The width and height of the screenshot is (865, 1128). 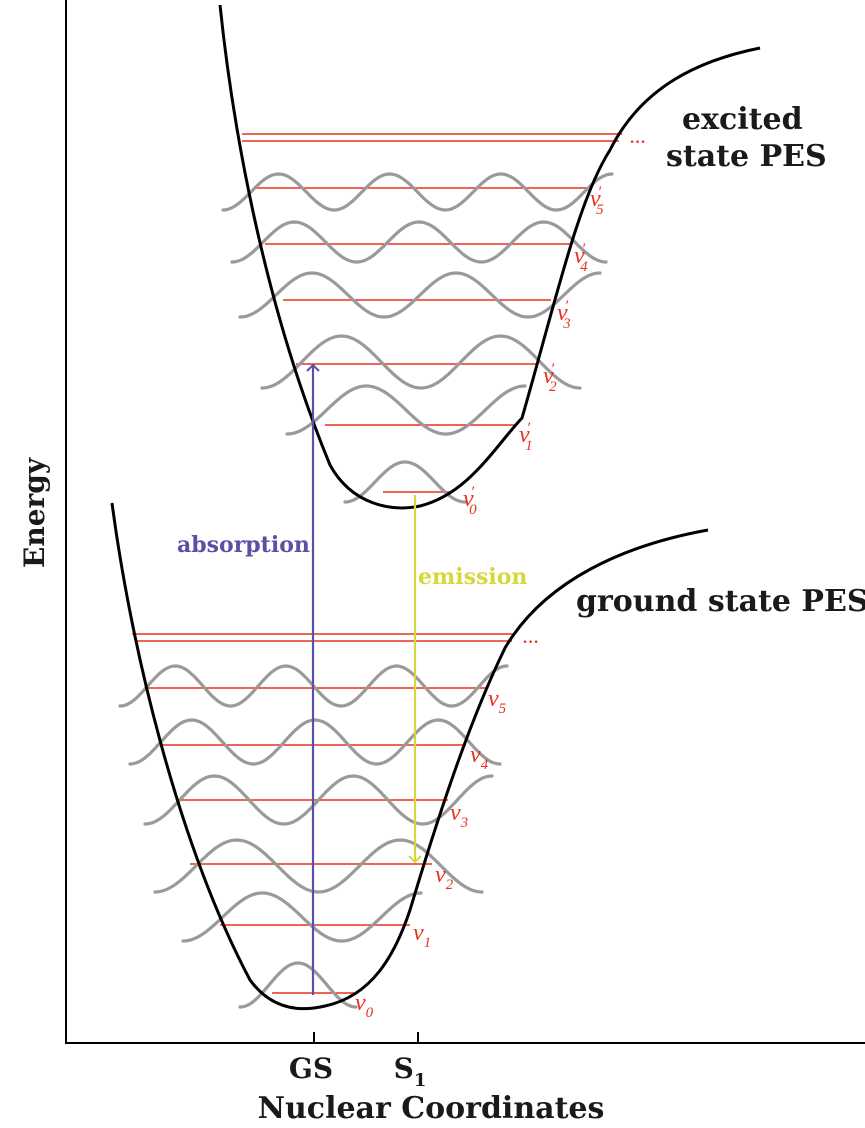 I want to click on excited-state-label-line2: state PES, so click(x=746, y=156).